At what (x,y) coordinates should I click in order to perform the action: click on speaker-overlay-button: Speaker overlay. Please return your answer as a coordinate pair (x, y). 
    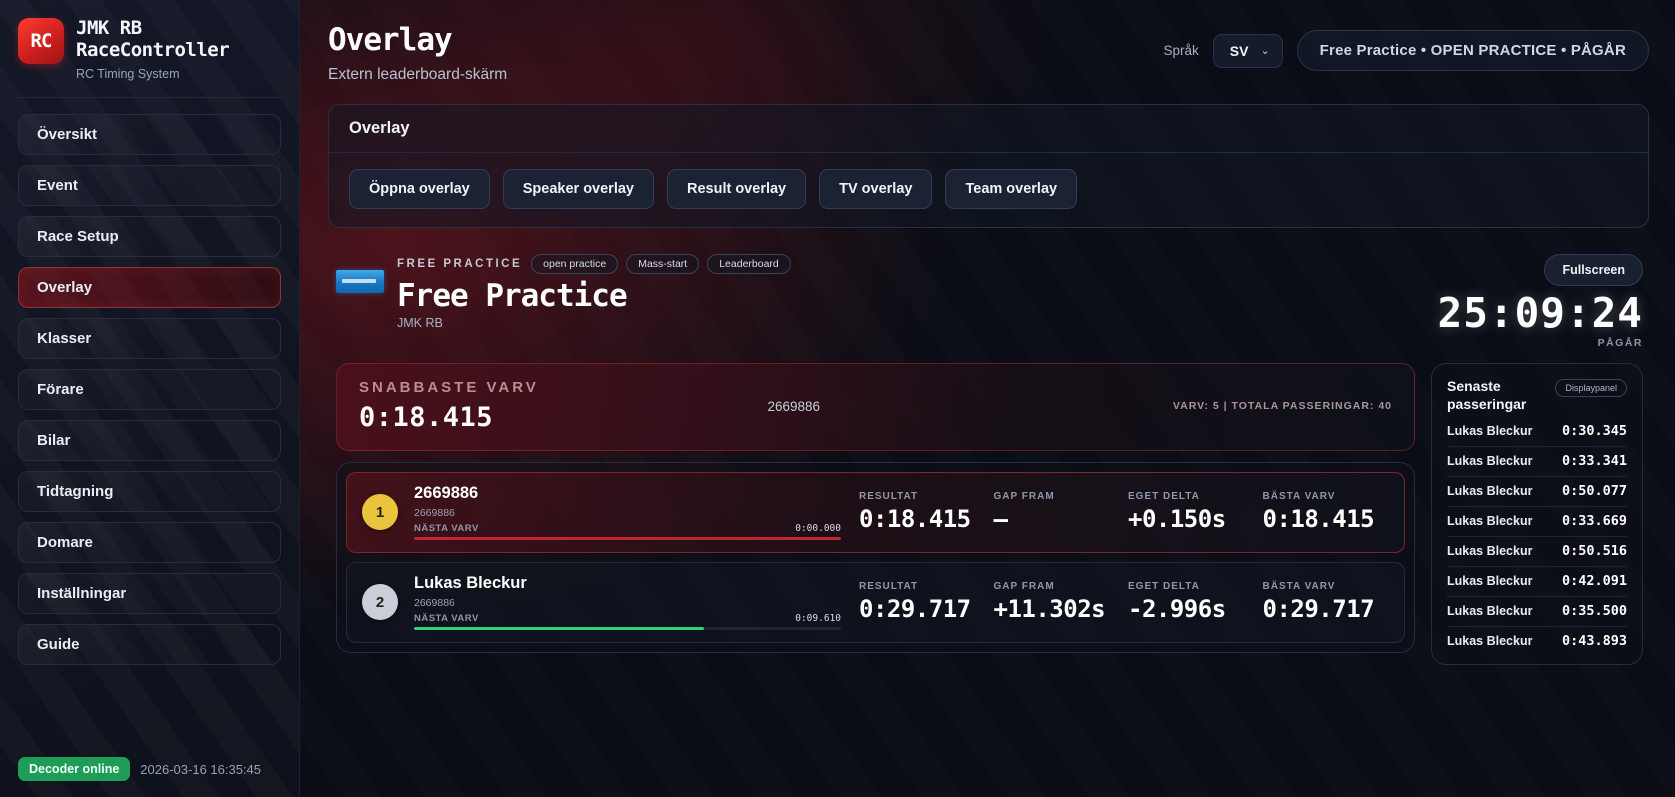
    Looking at the image, I should click on (578, 189).